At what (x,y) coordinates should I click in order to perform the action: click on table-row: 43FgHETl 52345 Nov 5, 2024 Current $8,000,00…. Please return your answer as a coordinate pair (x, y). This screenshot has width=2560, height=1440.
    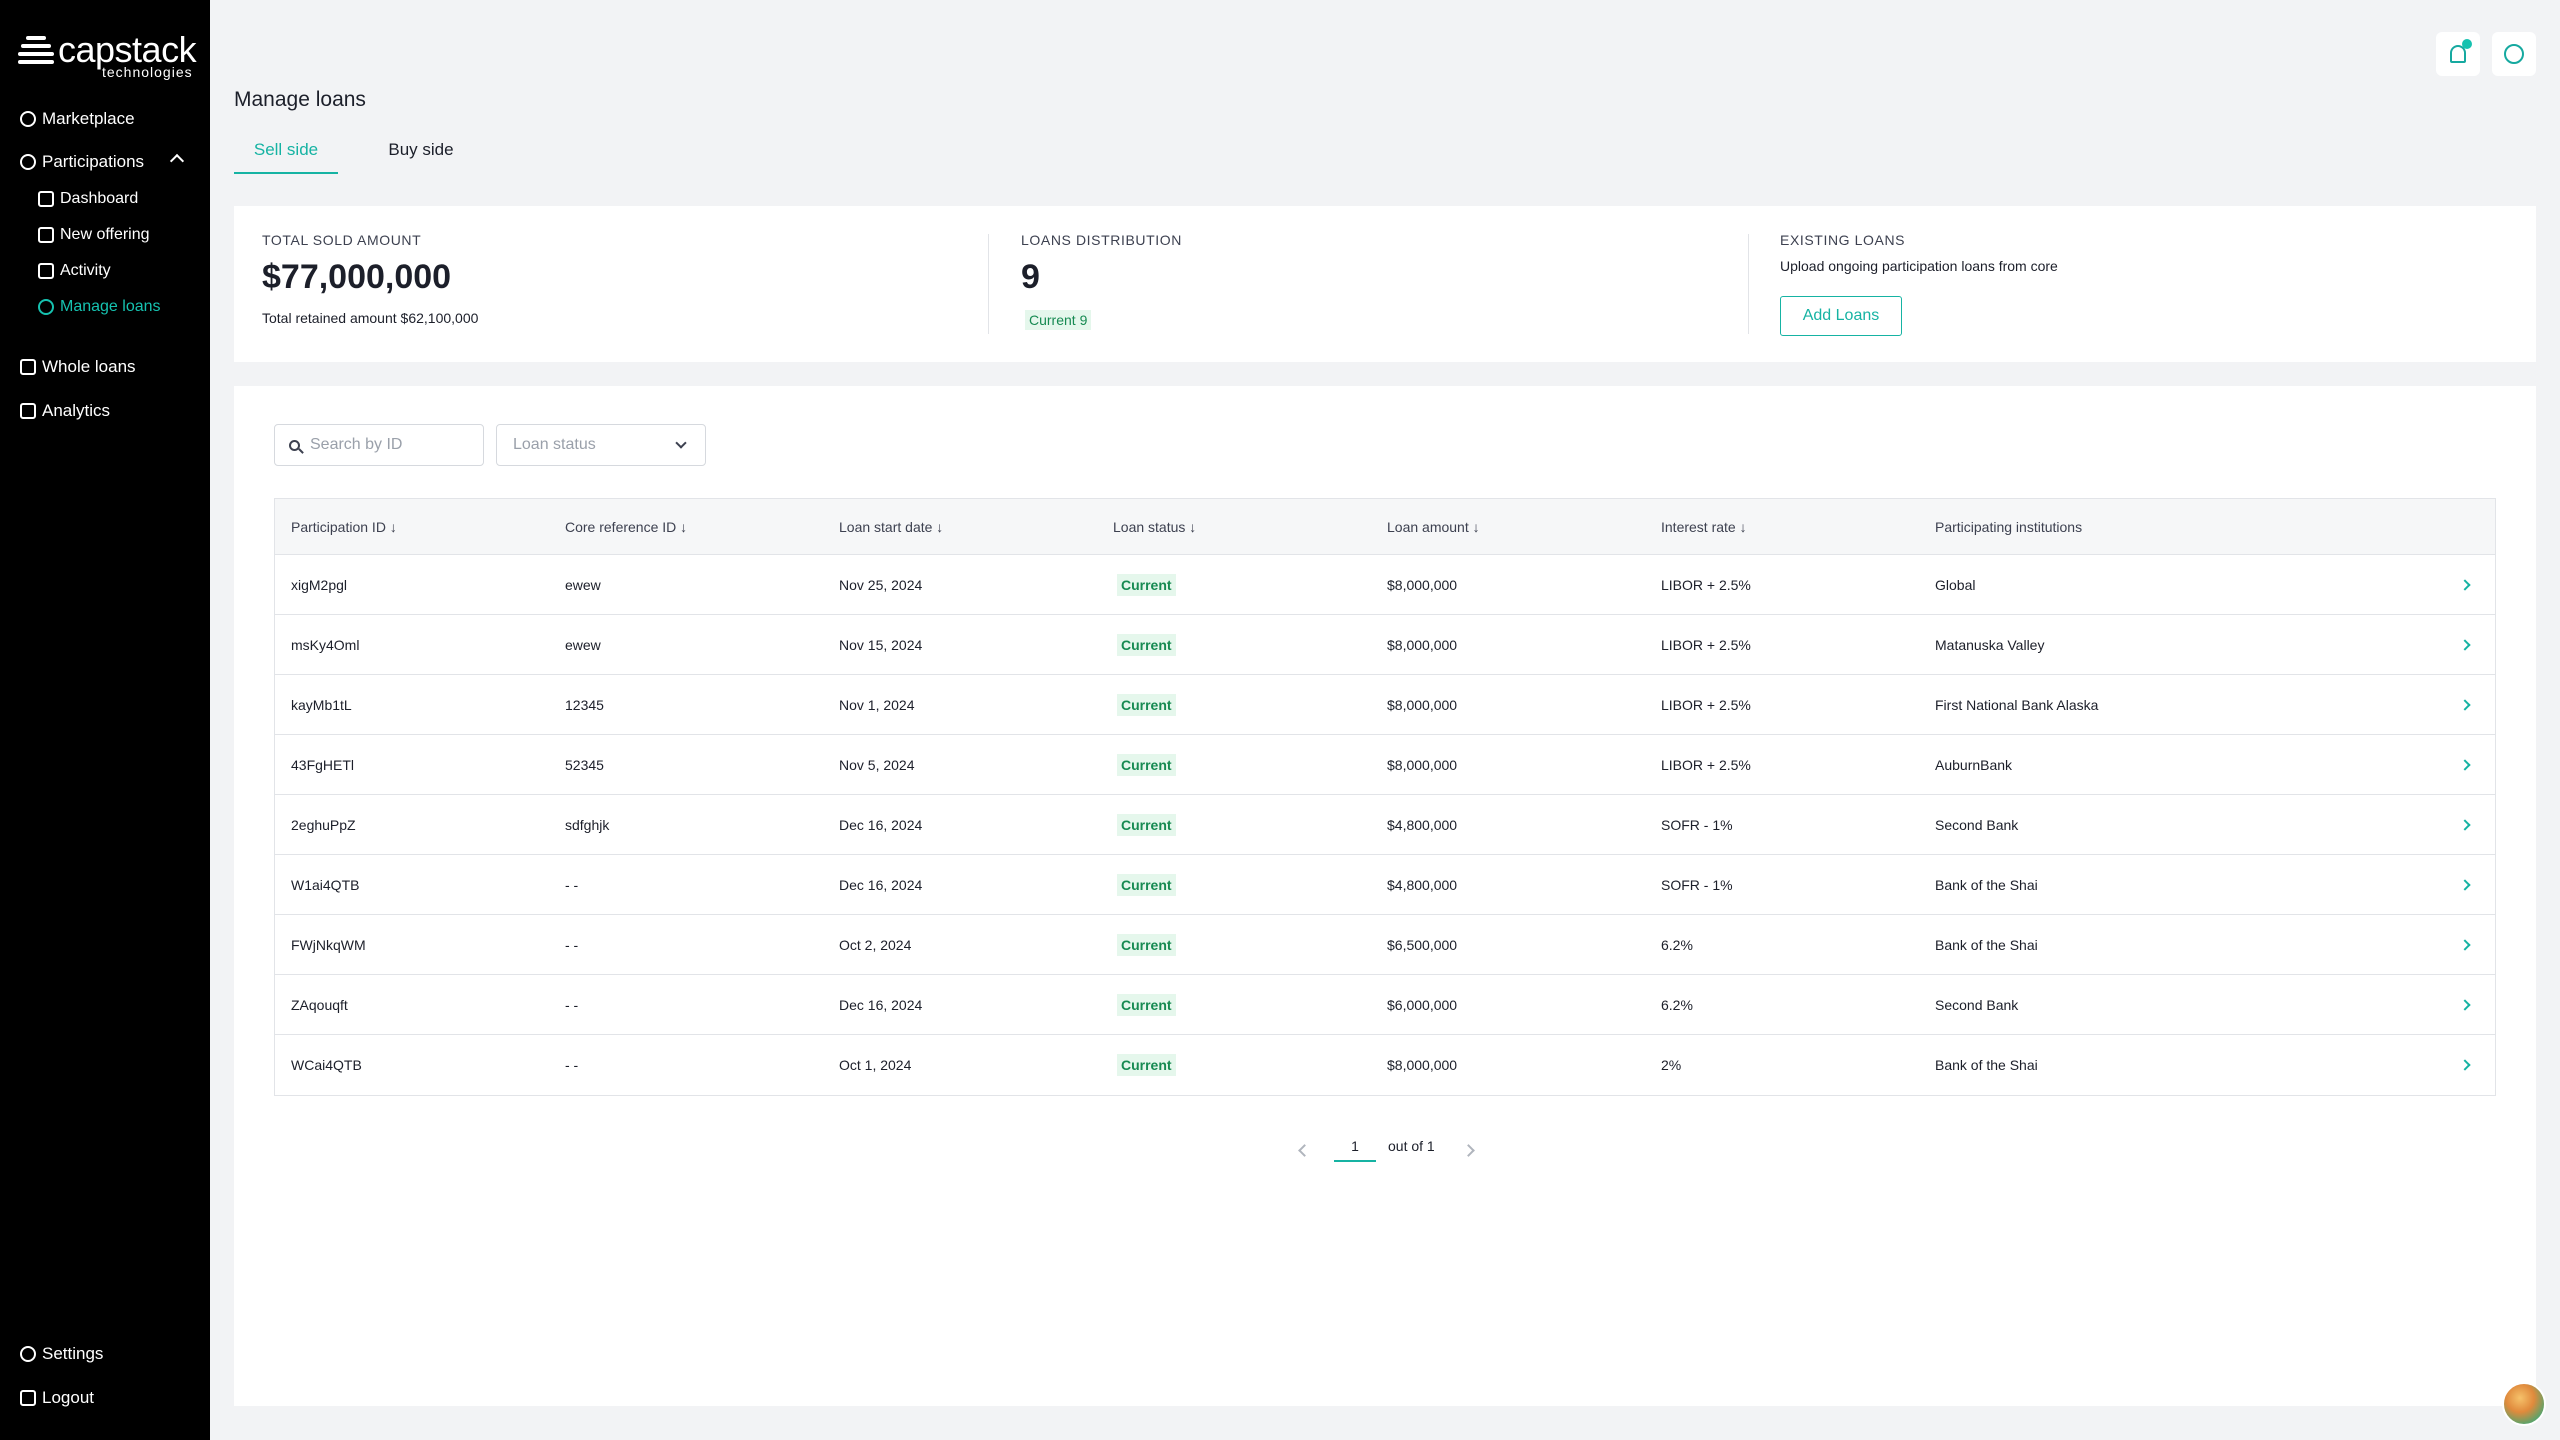
    Looking at the image, I should click on (1385, 765).